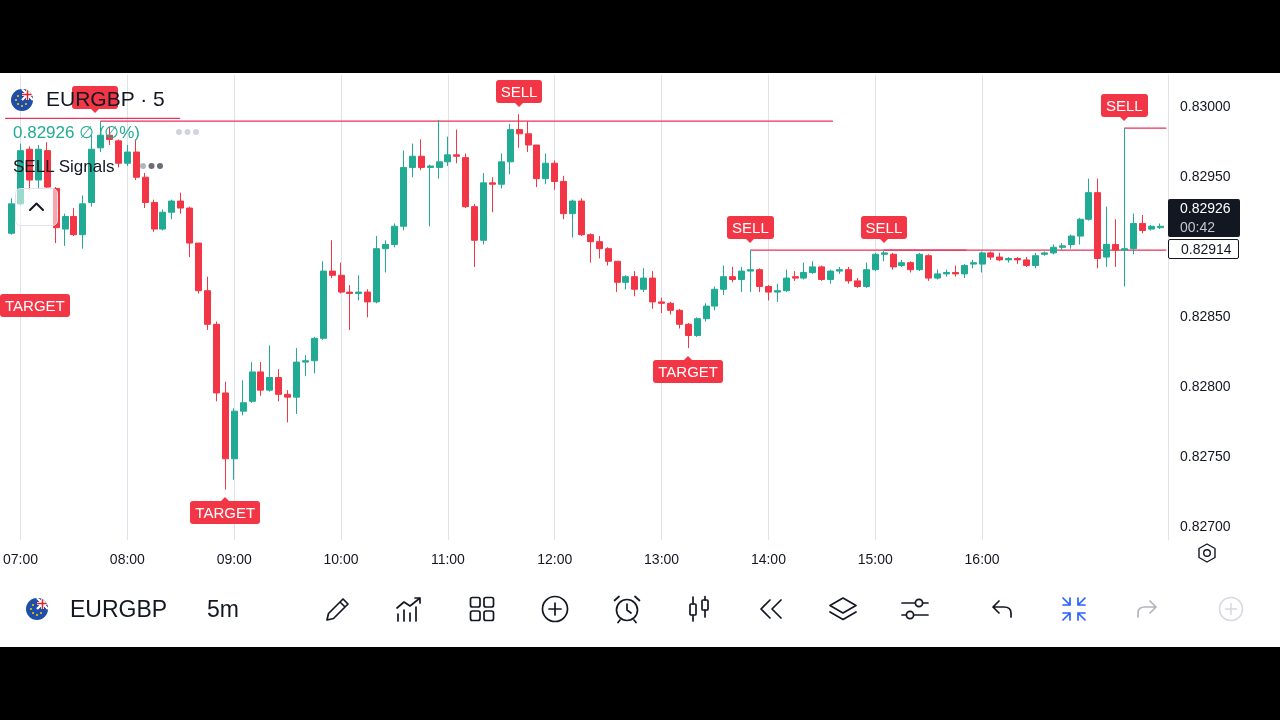 This screenshot has width=1280, height=720. I want to click on y-tick-label: 0.82950, so click(1205, 175).